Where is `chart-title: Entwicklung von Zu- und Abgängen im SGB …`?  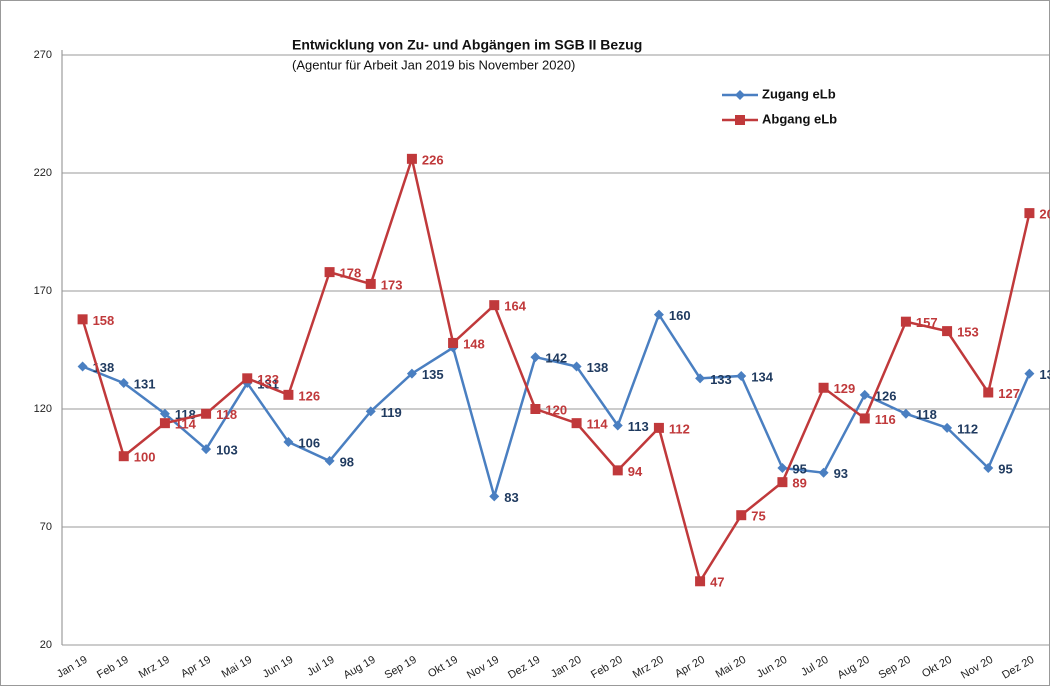
chart-title: Entwicklung von Zu- und Abgängen im SGB … is located at coordinates (467, 45).